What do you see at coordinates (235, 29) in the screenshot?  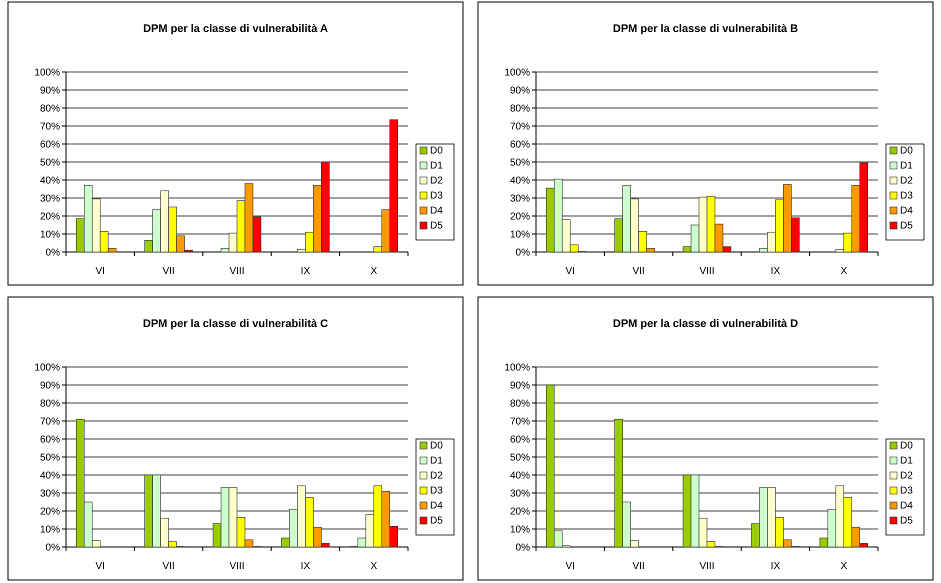 I see `chart-title: DPM per la classe di vulnerabilità A` at bounding box center [235, 29].